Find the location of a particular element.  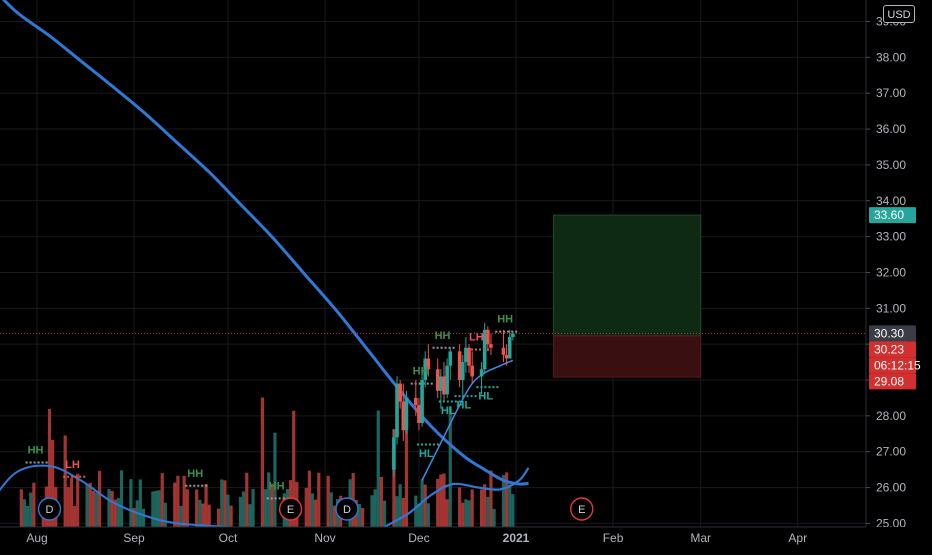

price-tick-label: 27.00 is located at coordinates (891, 452).